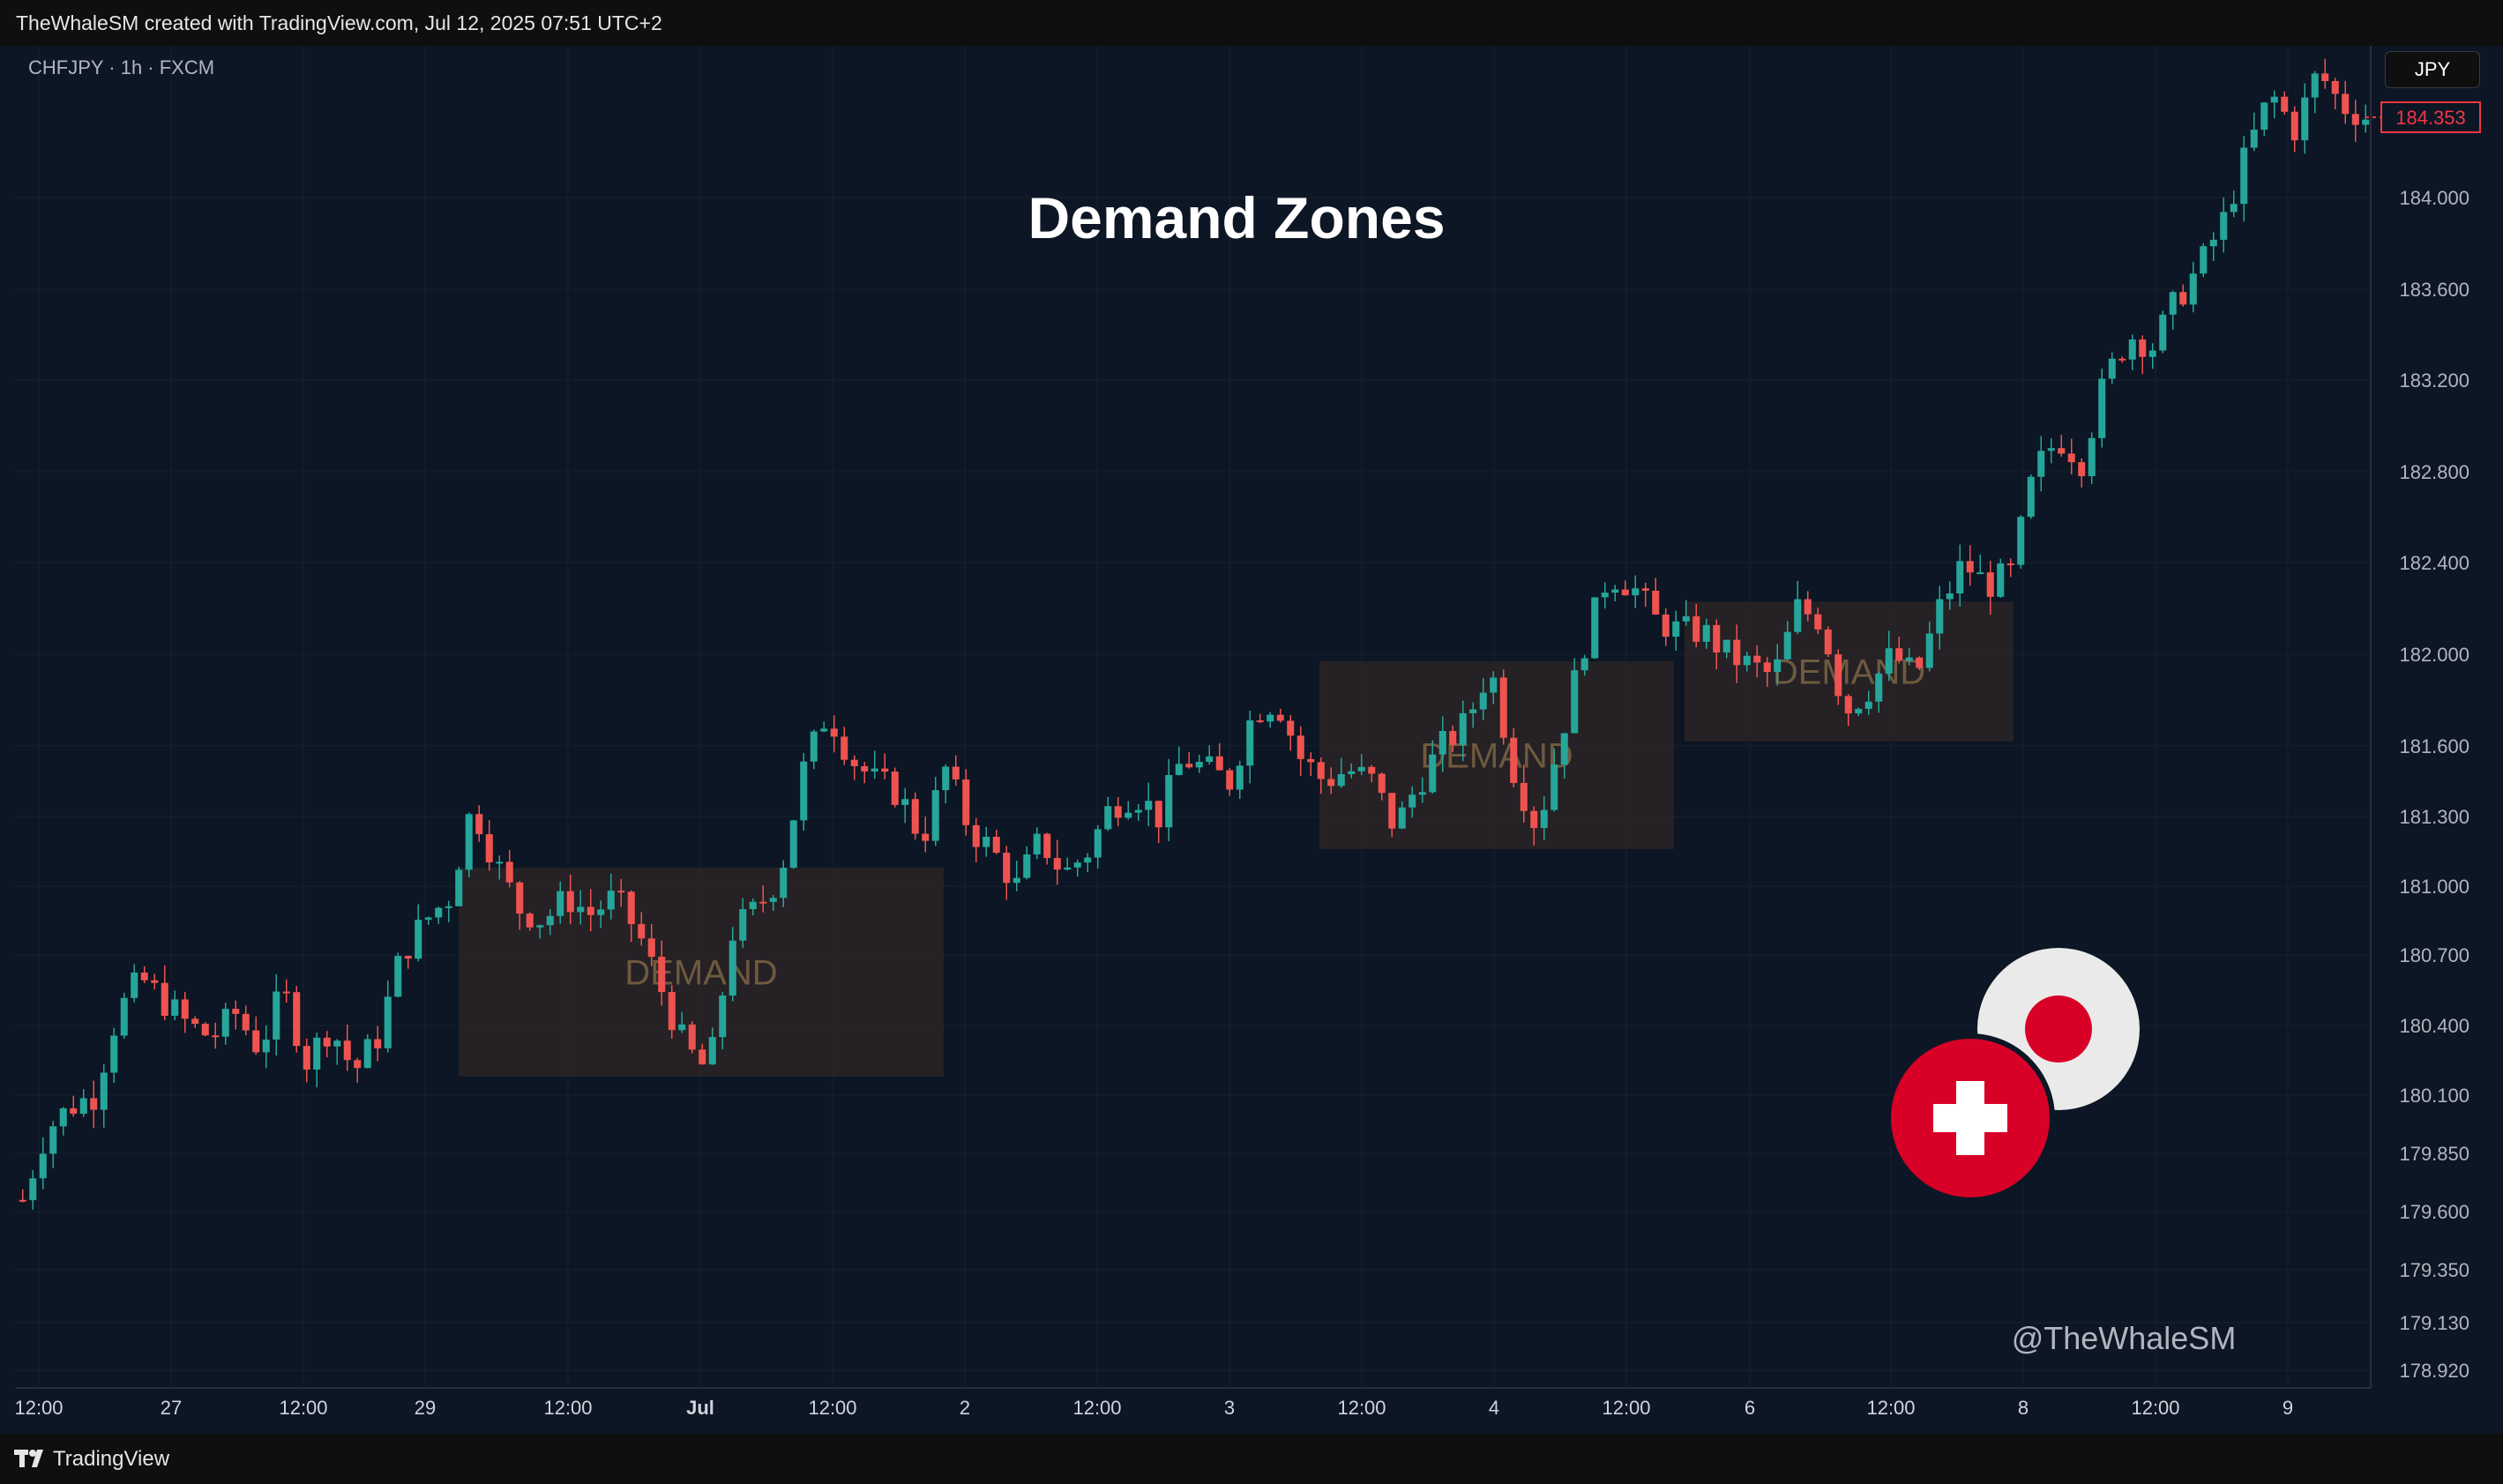 This screenshot has height=1484, width=2503. I want to click on y-tick-label: 183.600, so click(2434, 290).